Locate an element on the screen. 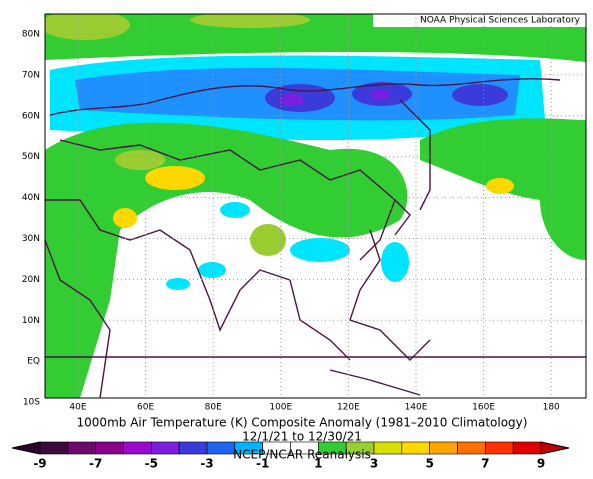 The height and width of the screenshot is (479, 593). lat-label: 70N is located at coordinates (31, 75).